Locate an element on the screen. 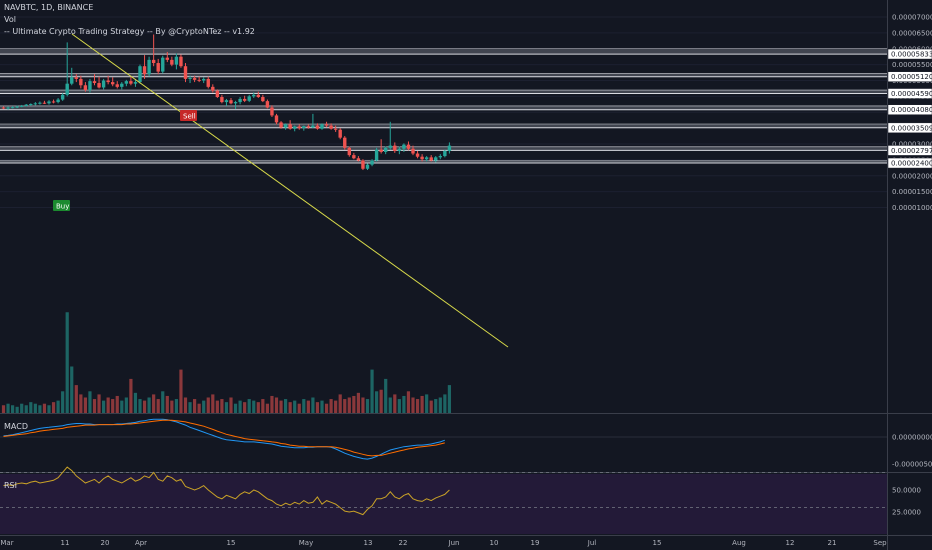 The image size is (932, 550). macd-signal-line is located at coordinates (224, 438).